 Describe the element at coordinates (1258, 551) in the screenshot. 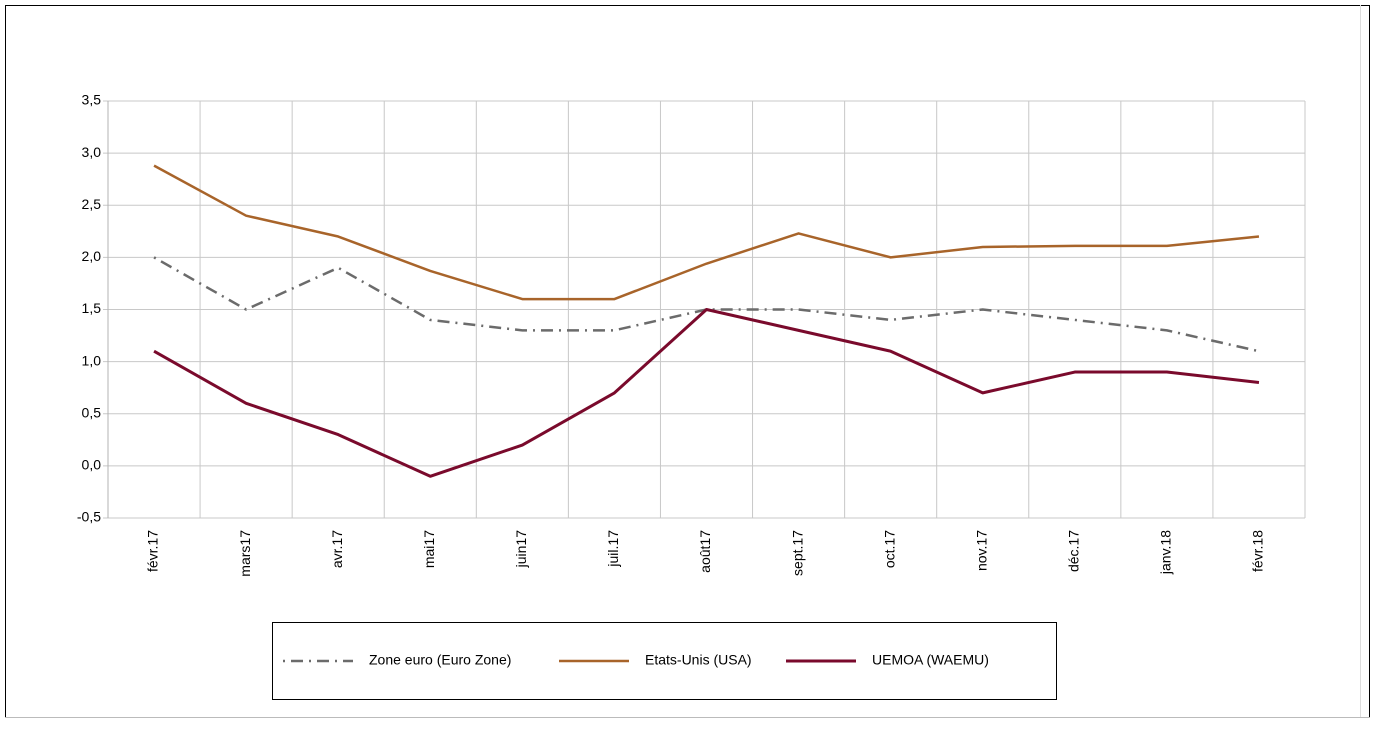

I see `x-tick-label: févr.18` at that location.